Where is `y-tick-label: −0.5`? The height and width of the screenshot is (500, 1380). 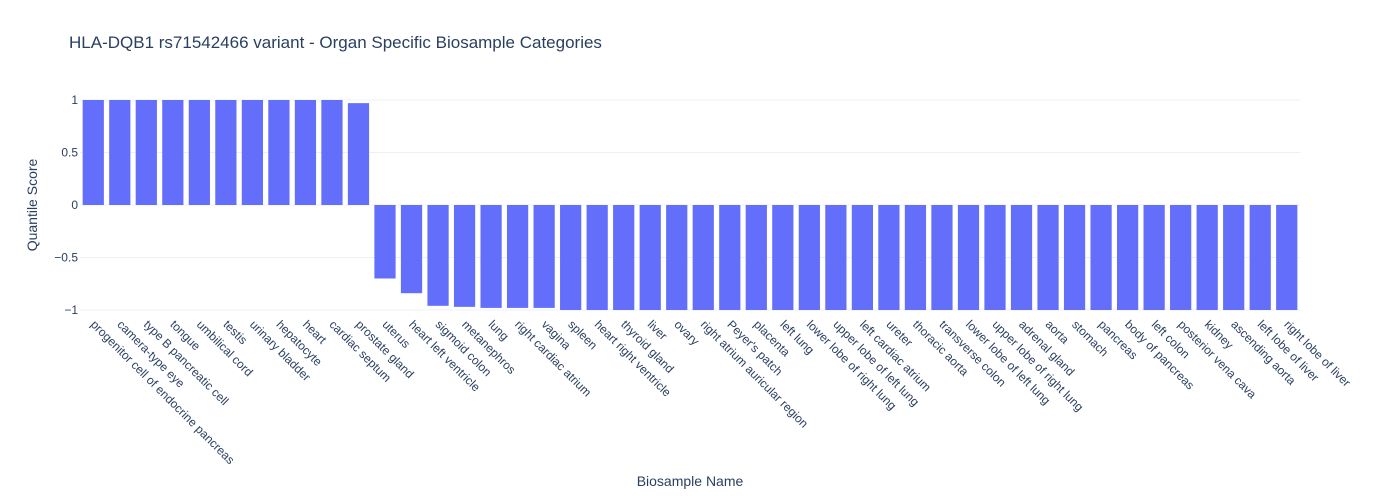
y-tick-label: −0.5 is located at coordinates (66, 258).